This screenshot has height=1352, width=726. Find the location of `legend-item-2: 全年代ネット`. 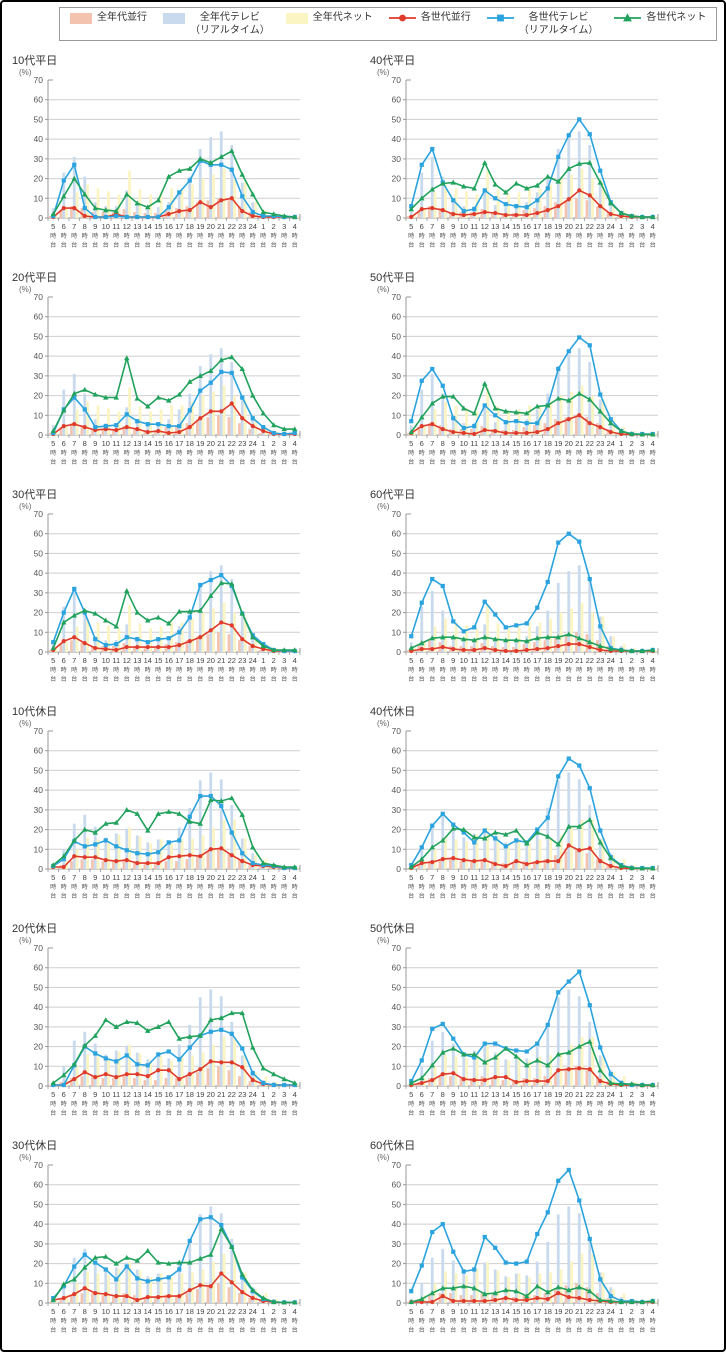

legend-item-2: 全年代ネット is located at coordinates (329, 18).